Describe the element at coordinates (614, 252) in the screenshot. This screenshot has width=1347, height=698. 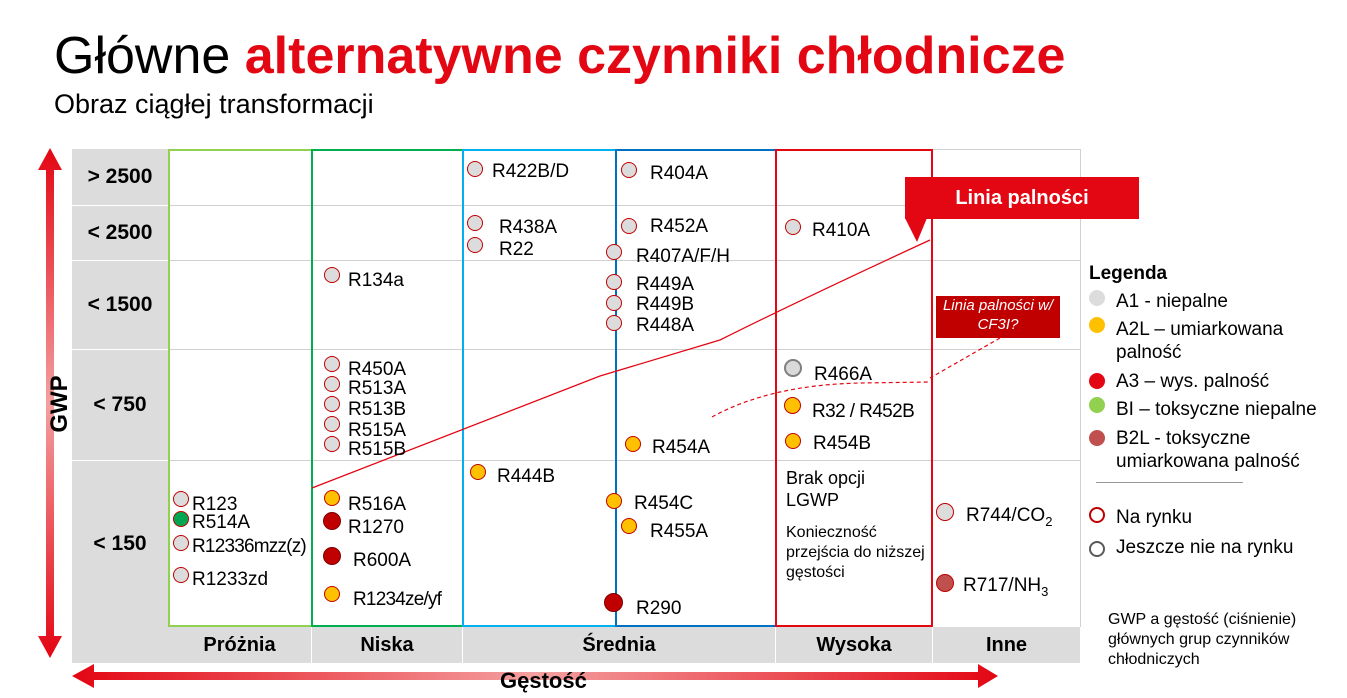
I see `marker-R407A` at that location.